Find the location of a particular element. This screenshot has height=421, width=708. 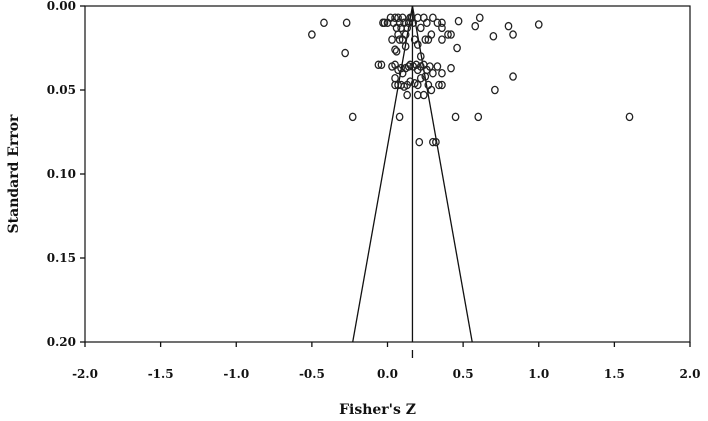

funnel-line-right is located at coordinates (442, 174).